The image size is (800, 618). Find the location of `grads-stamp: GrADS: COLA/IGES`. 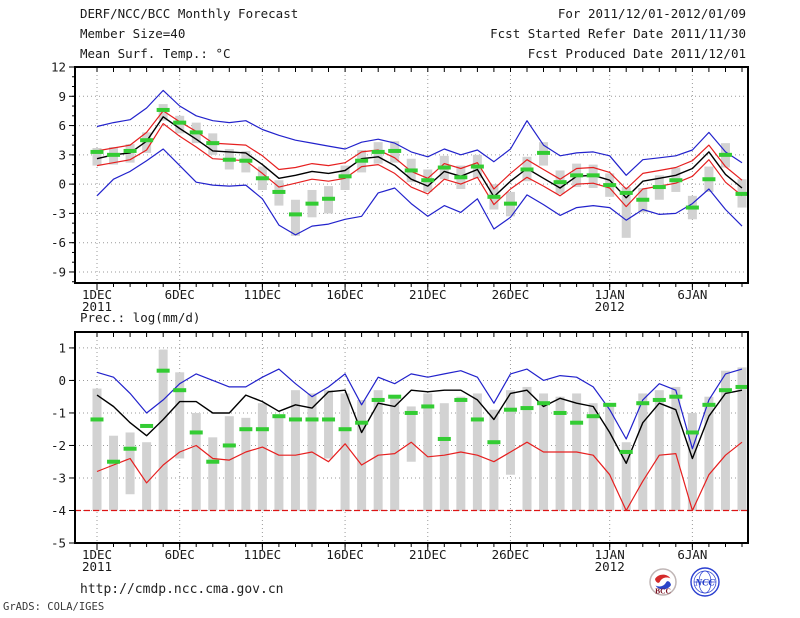

grads-stamp: GrADS: COLA/IGES is located at coordinates (54, 607).